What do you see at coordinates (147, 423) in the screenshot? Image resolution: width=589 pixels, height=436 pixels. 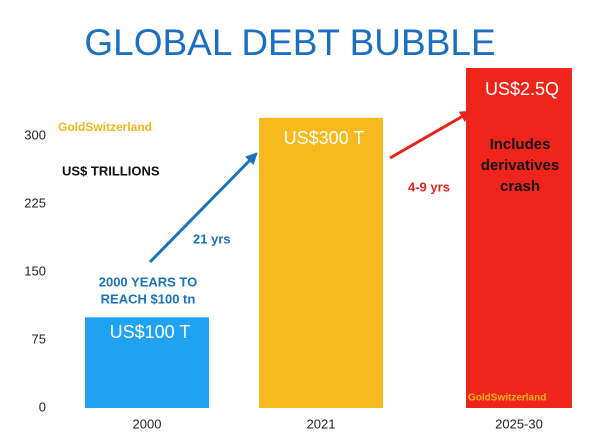 I see `x-tick-label: 2000` at bounding box center [147, 423].